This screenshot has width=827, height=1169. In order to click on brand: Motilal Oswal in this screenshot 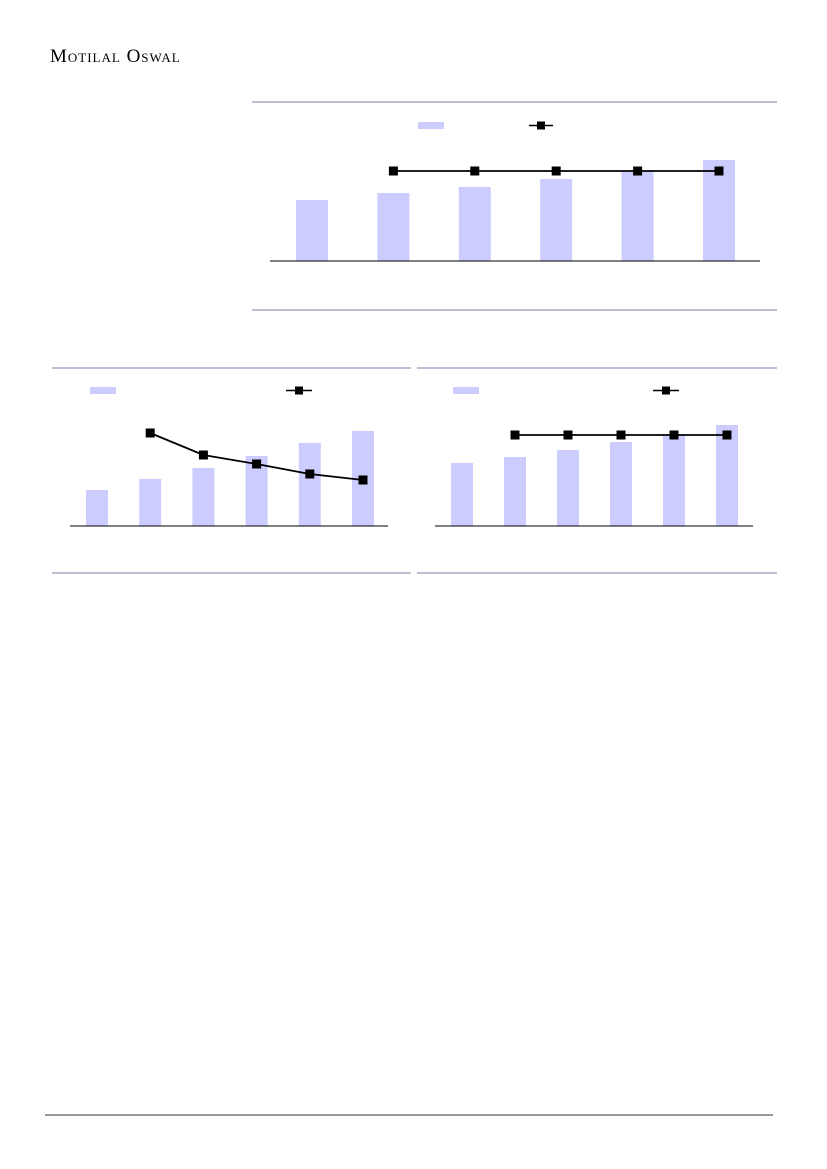, I will do `click(115, 56)`.